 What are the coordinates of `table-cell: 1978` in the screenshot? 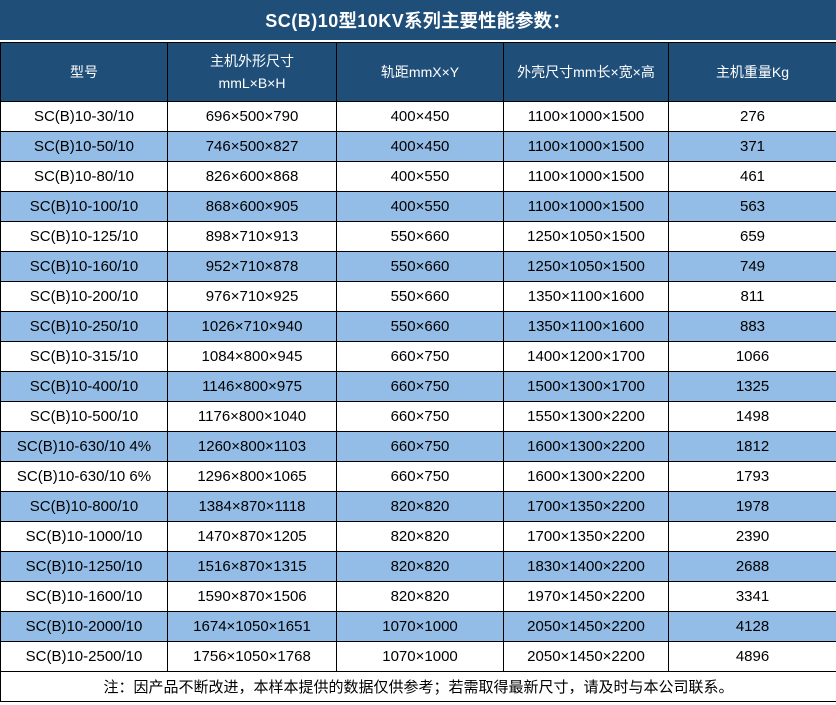 It's located at (752, 506).